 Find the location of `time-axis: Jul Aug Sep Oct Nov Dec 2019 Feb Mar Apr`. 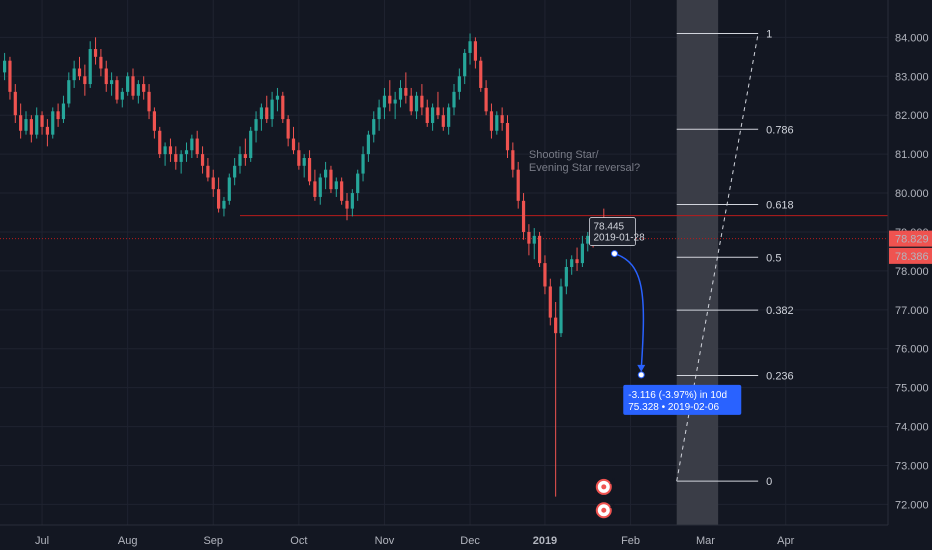

time-axis: Jul Aug Sep Oct Nov Dec 2019 Feb Mar Apr is located at coordinates (444, 535).